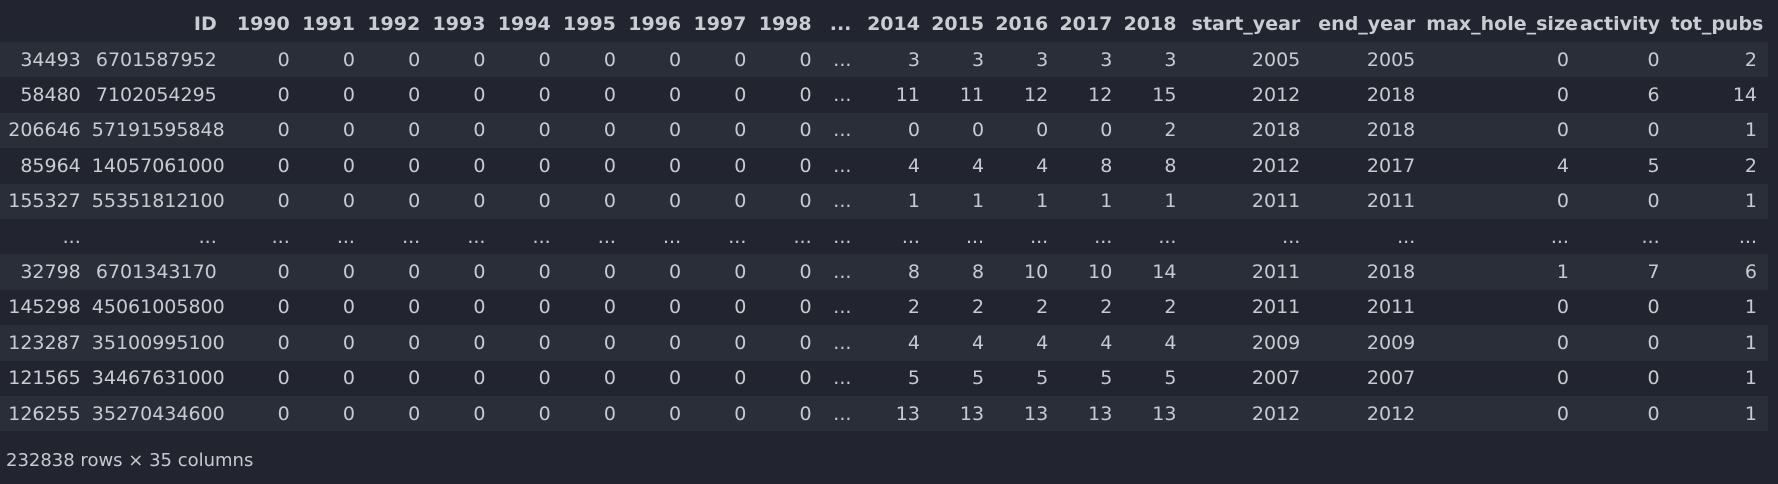 The width and height of the screenshot is (1778, 484). What do you see at coordinates (158, 342) in the screenshot?
I see `table-cell: 35100995100` at bounding box center [158, 342].